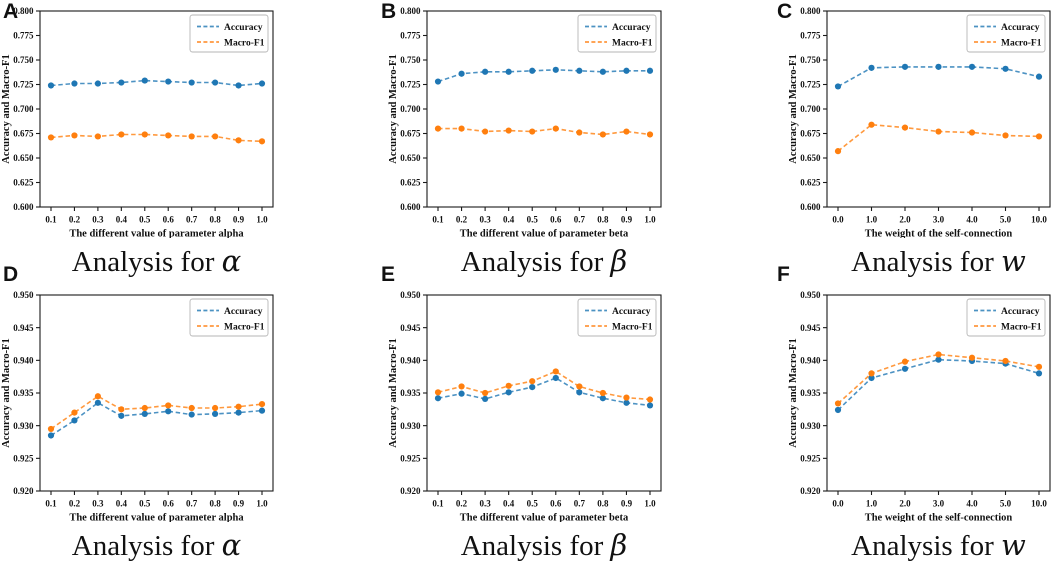 This screenshot has width=1052, height=569. What do you see at coordinates (905, 504) in the screenshot?
I see `svg-text: 2.0` at bounding box center [905, 504].